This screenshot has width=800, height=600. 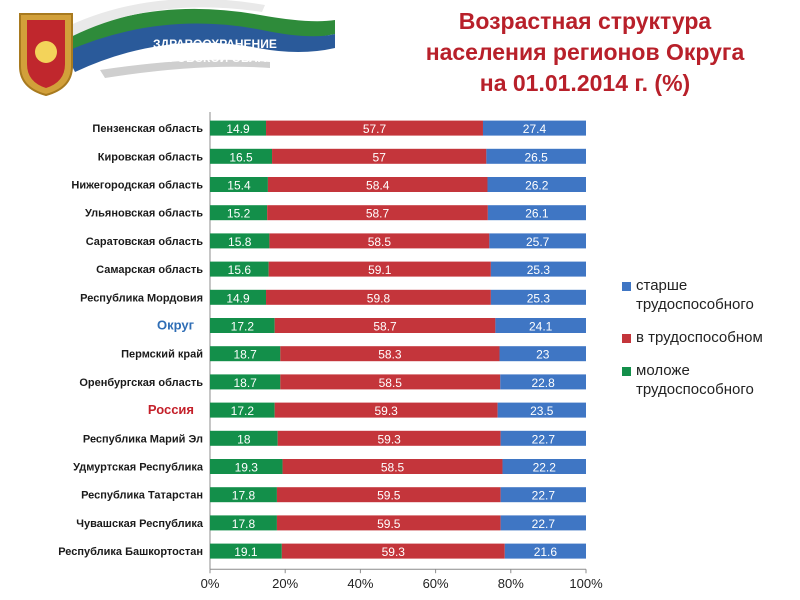 What do you see at coordinates (138, 468) in the screenshot?
I see `category-label: Удмуртская Республика` at bounding box center [138, 468].